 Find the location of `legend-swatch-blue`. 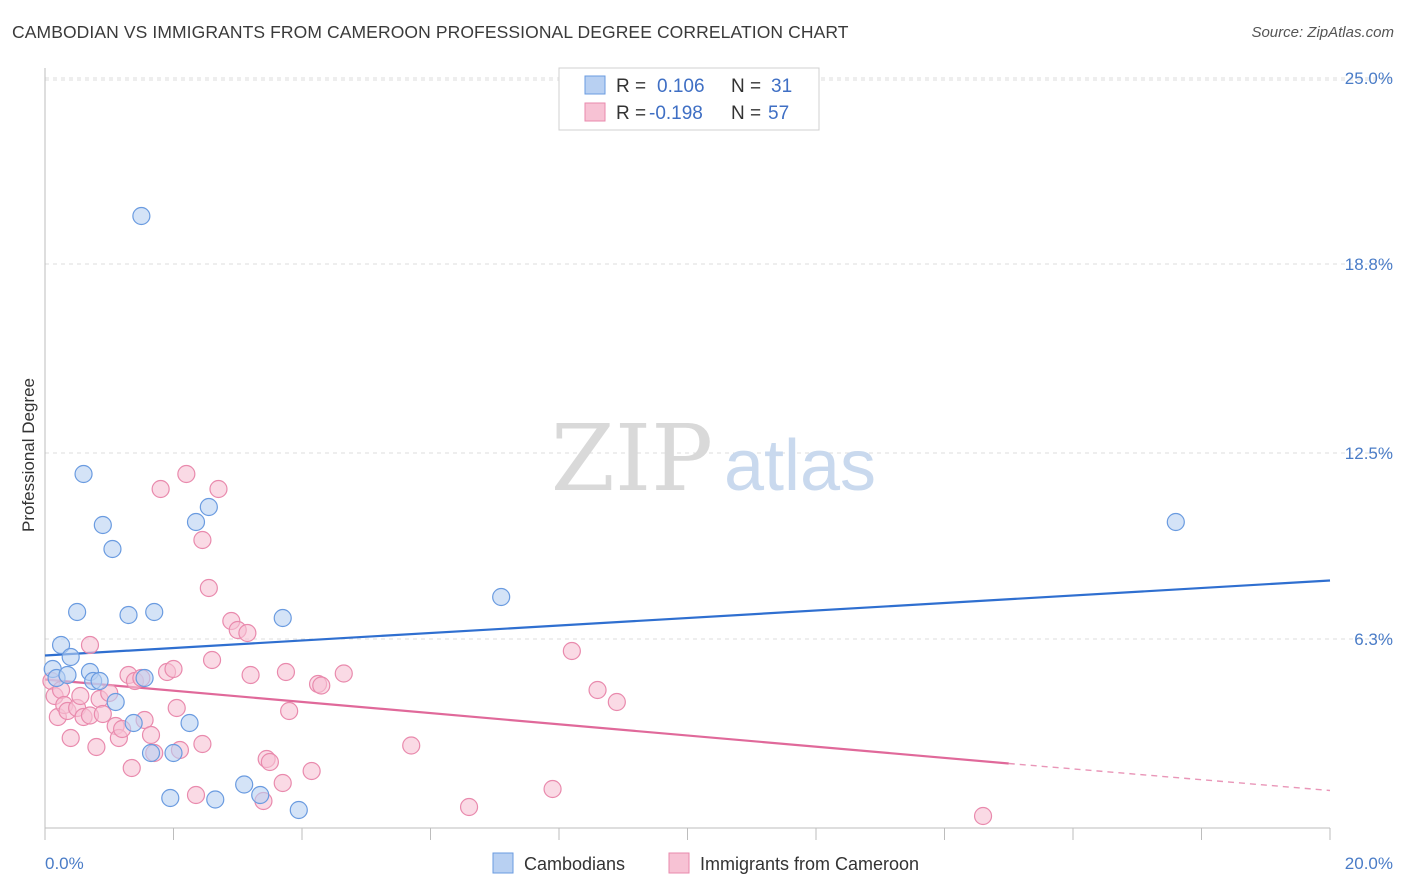

legend-swatch-blue is located at coordinates (595, 85).